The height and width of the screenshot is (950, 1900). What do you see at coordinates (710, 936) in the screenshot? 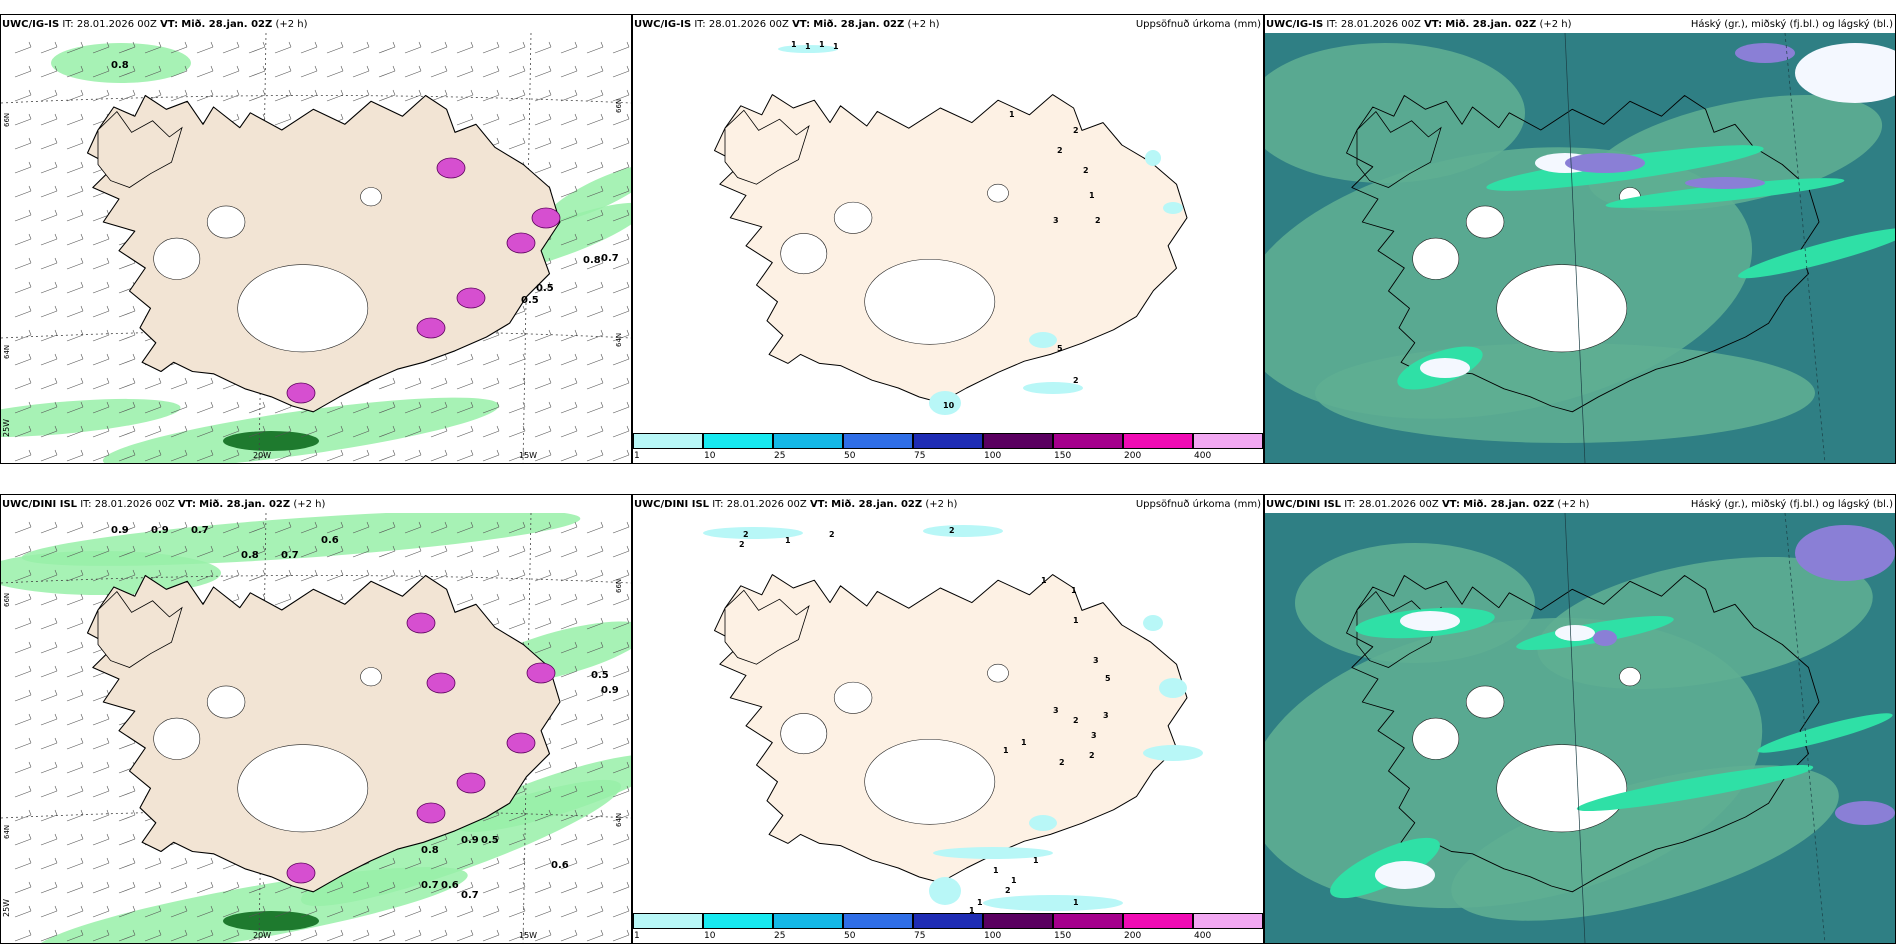
I see `colorbar-tick-label: 10` at bounding box center [710, 936].